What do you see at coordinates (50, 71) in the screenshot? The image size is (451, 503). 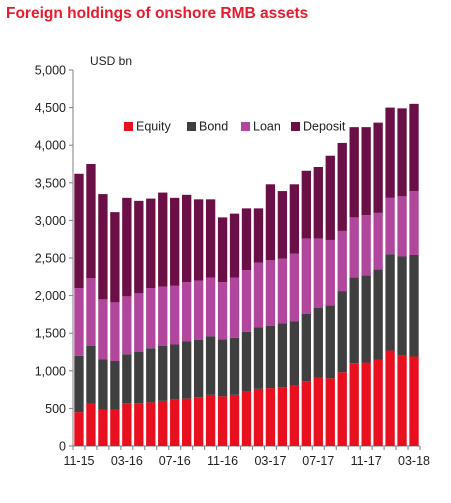 I see `y-tick-label: 5,000` at bounding box center [50, 71].